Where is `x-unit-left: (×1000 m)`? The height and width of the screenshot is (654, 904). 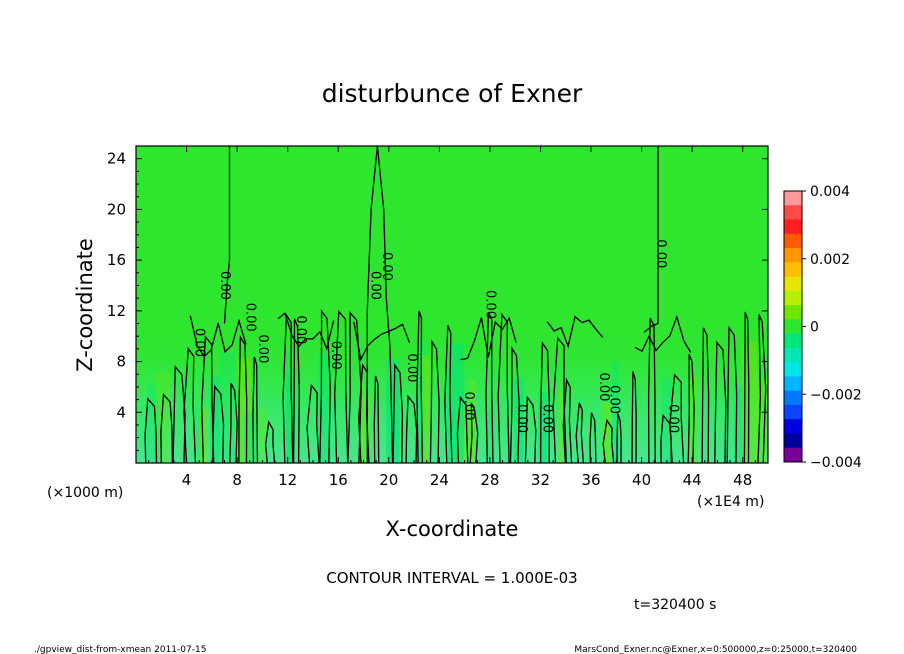 x-unit-left: (×1000 m) is located at coordinates (85, 493).